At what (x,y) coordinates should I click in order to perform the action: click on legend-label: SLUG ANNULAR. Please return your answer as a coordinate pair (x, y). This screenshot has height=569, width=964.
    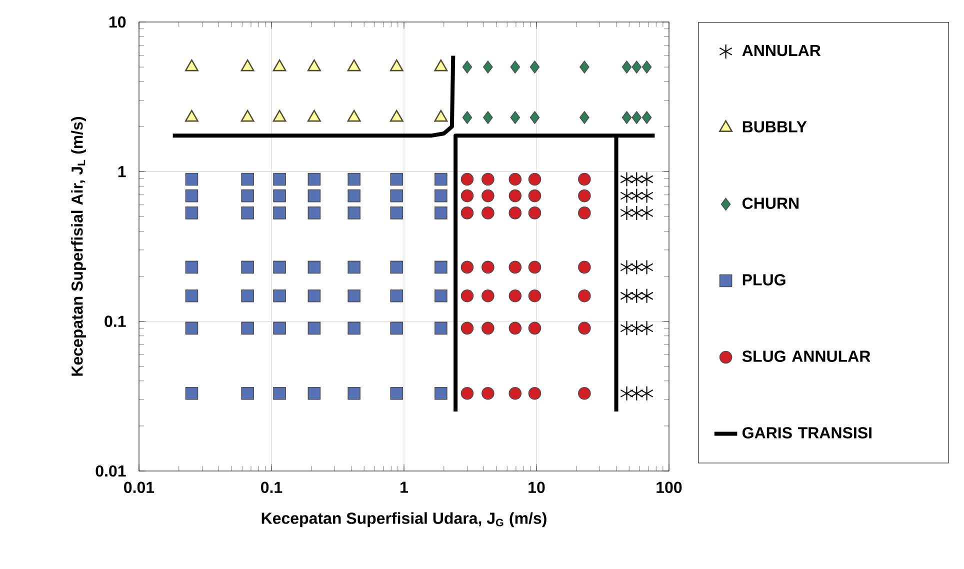
    Looking at the image, I should click on (806, 356).